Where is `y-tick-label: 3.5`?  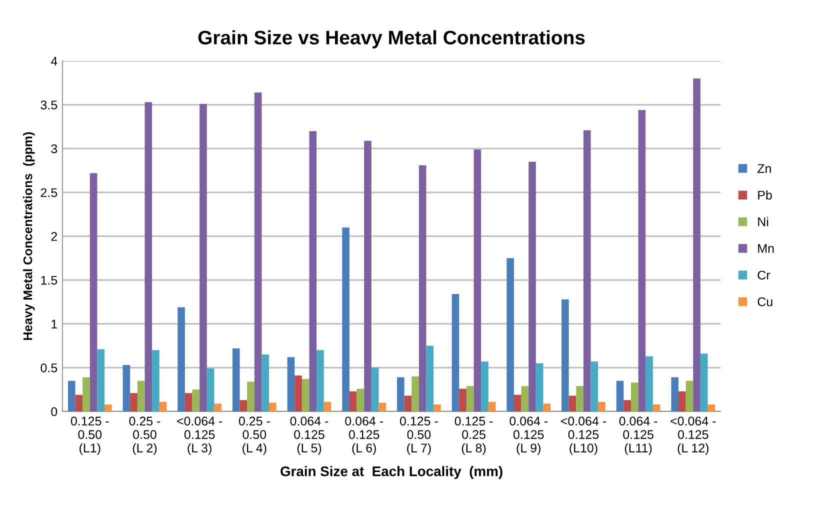 y-tick-label: 3.5 is located at coordinates (49, 105).